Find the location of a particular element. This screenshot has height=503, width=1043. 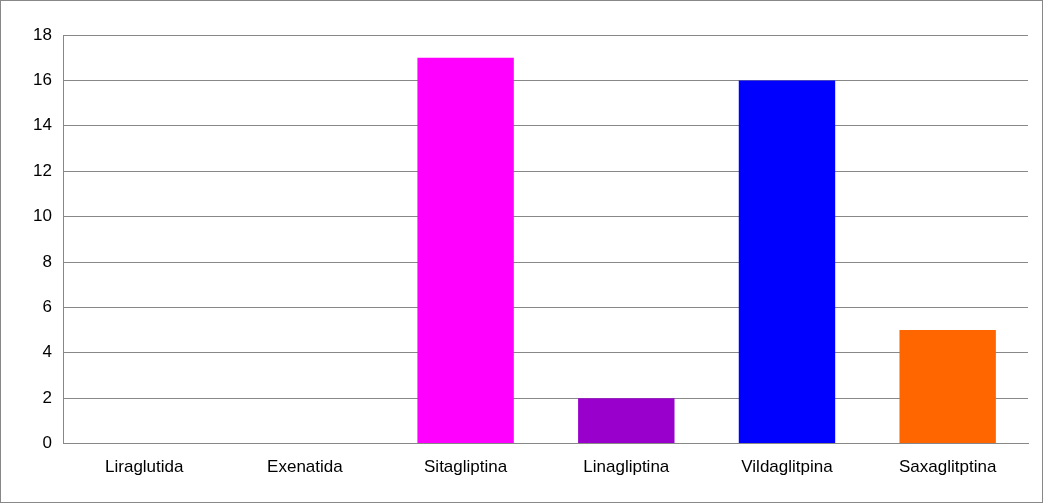

y-tick-label: 12 is located at coordinates (42, 170).